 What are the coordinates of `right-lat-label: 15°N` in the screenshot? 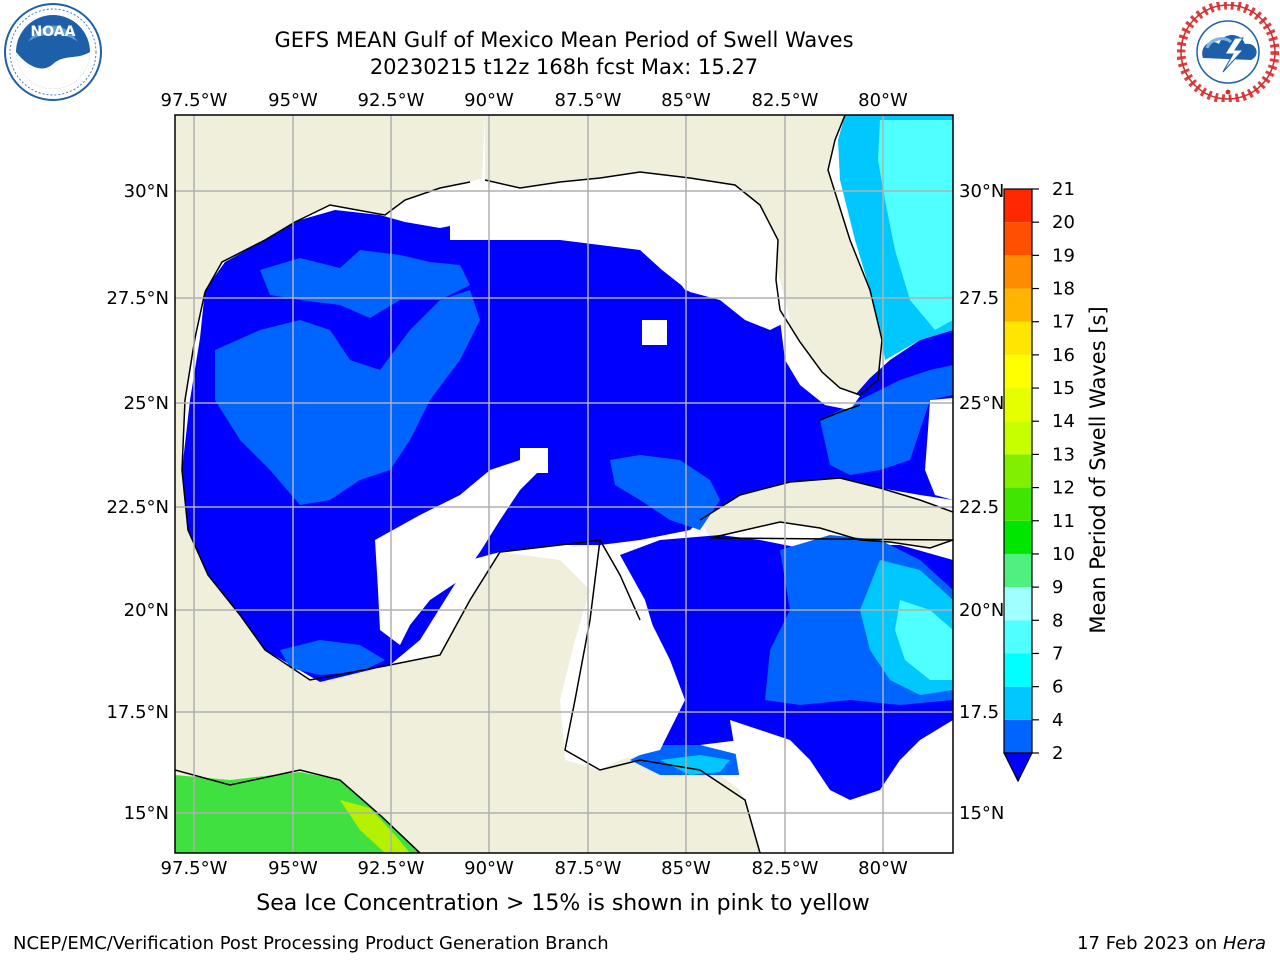 It's located at (981, 813).